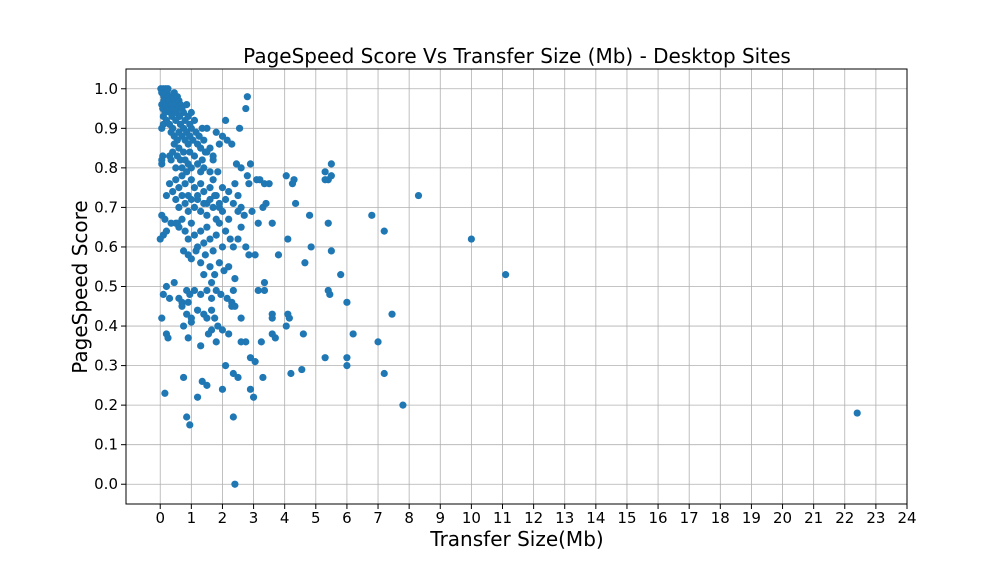  I want to click on x-tick-label: 3, so click(254, 518).